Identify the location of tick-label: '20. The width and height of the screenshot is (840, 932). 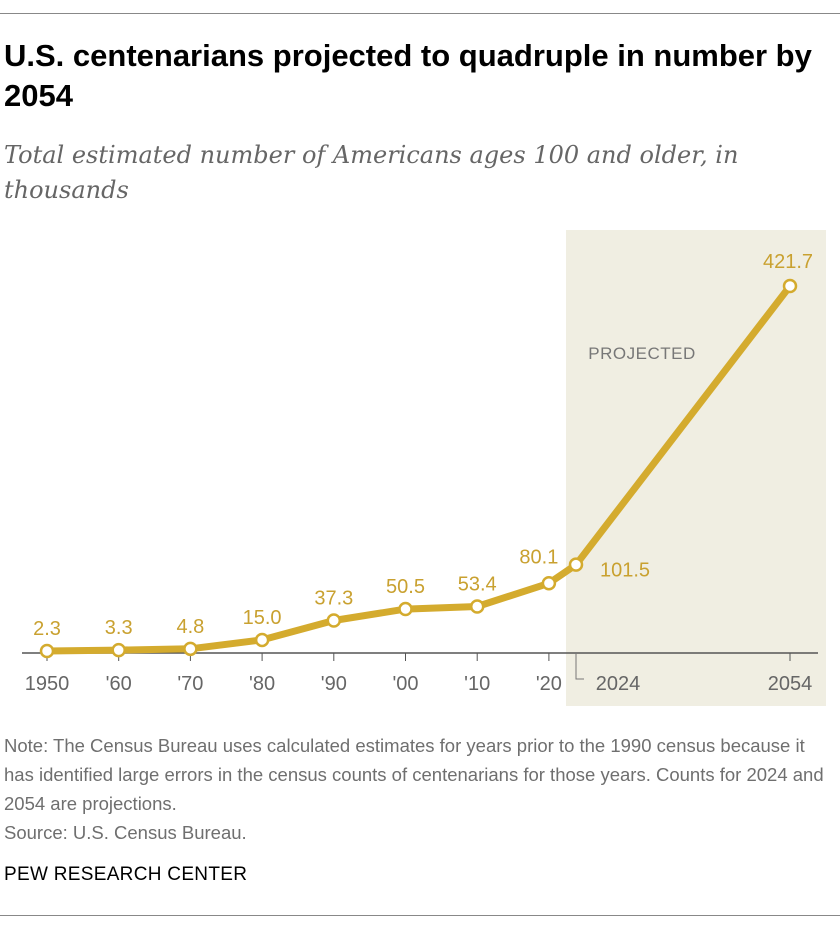
(549, 684).